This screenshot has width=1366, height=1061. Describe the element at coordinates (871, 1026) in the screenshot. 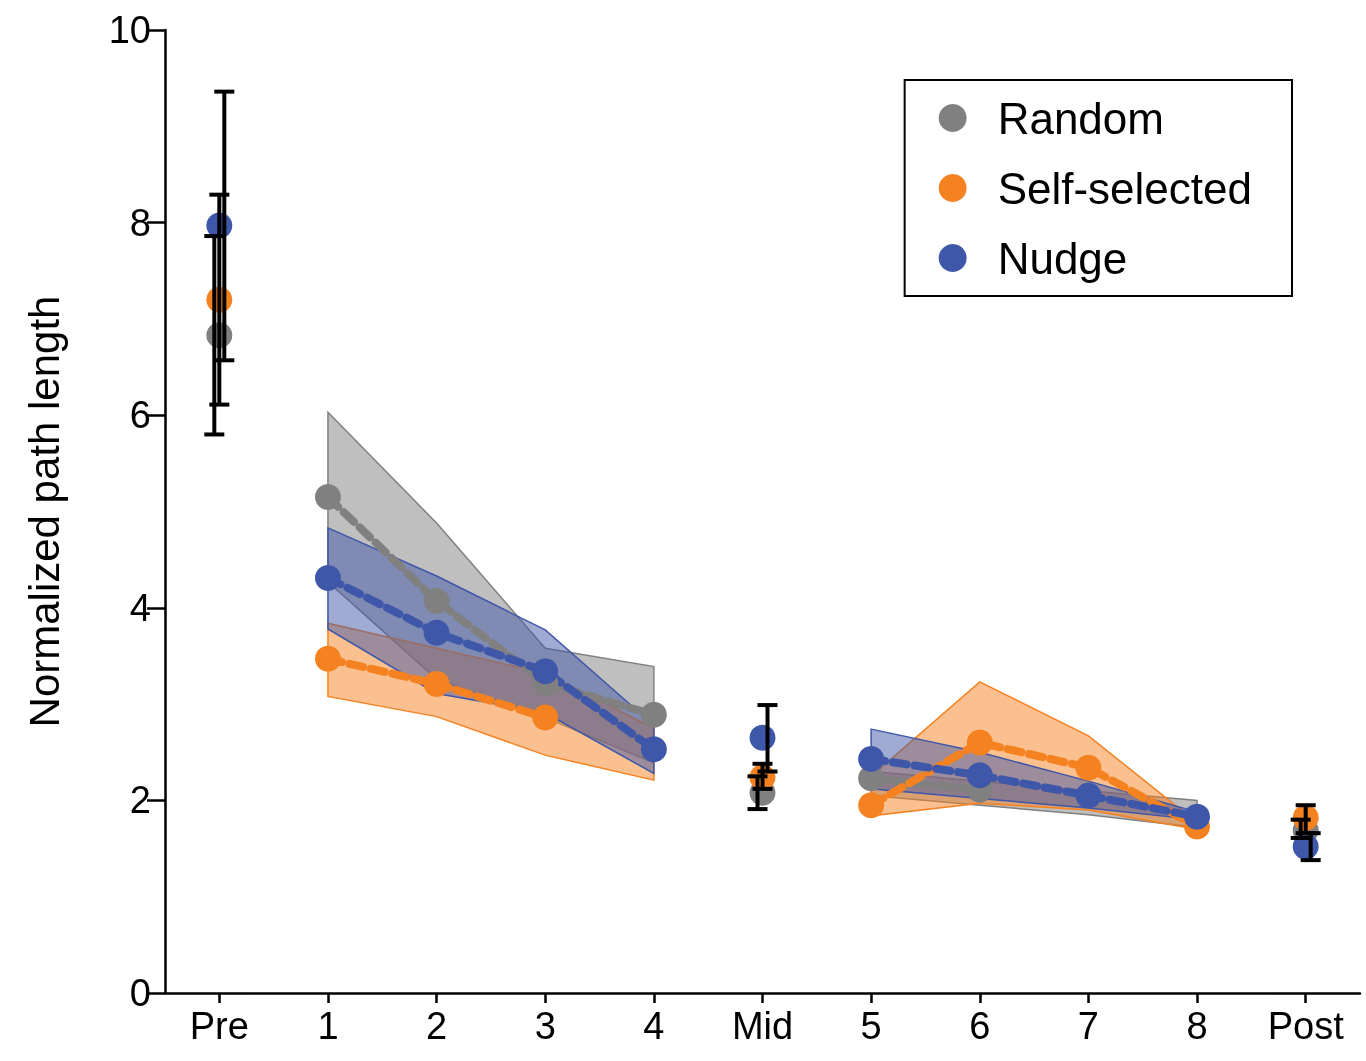

I see `x-tick-label: 5` at that location.